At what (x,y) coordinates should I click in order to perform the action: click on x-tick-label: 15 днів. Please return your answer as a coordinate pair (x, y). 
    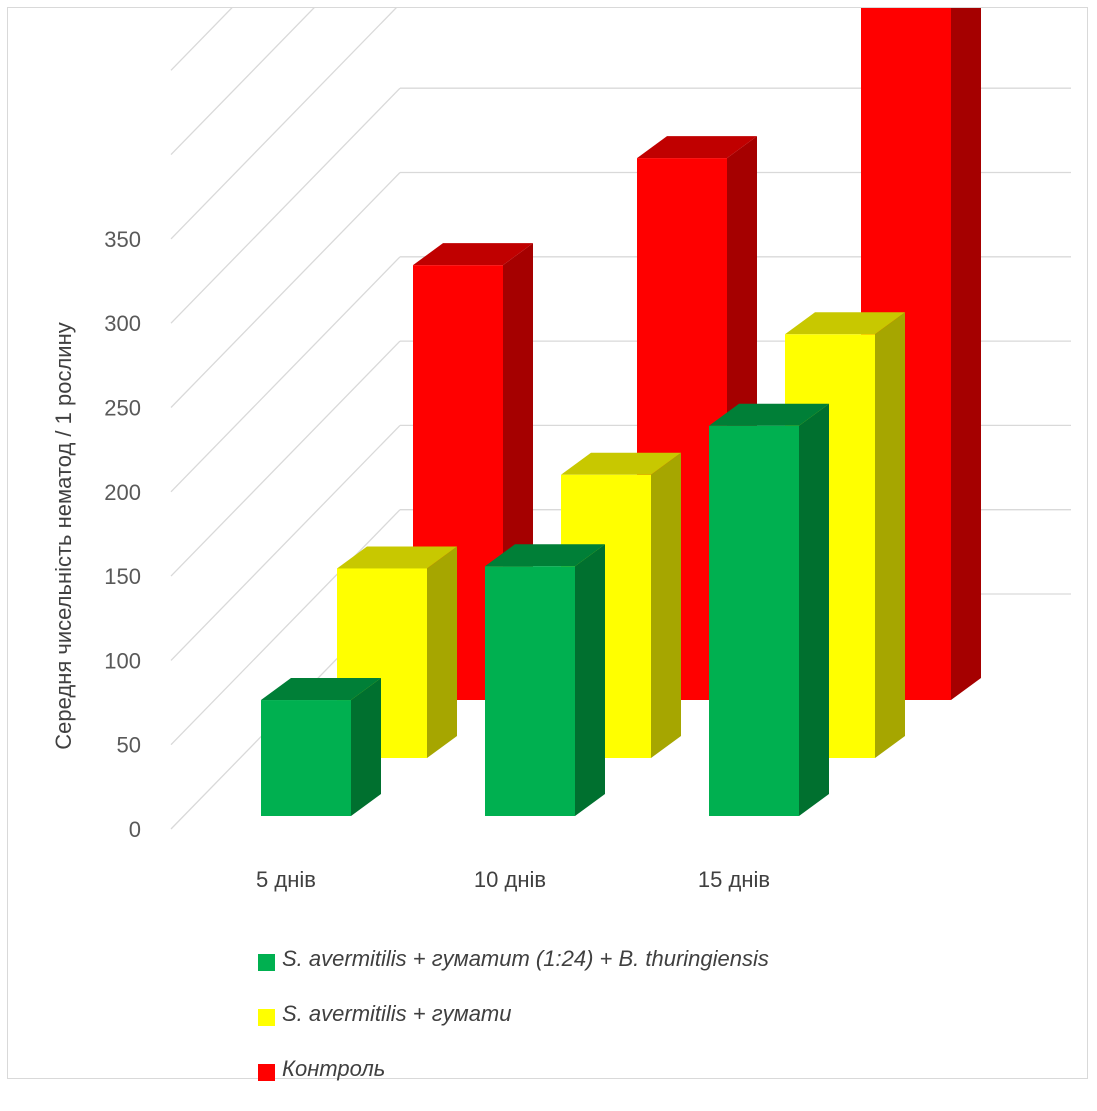
    Looking at the image, I should click on (734, 879).